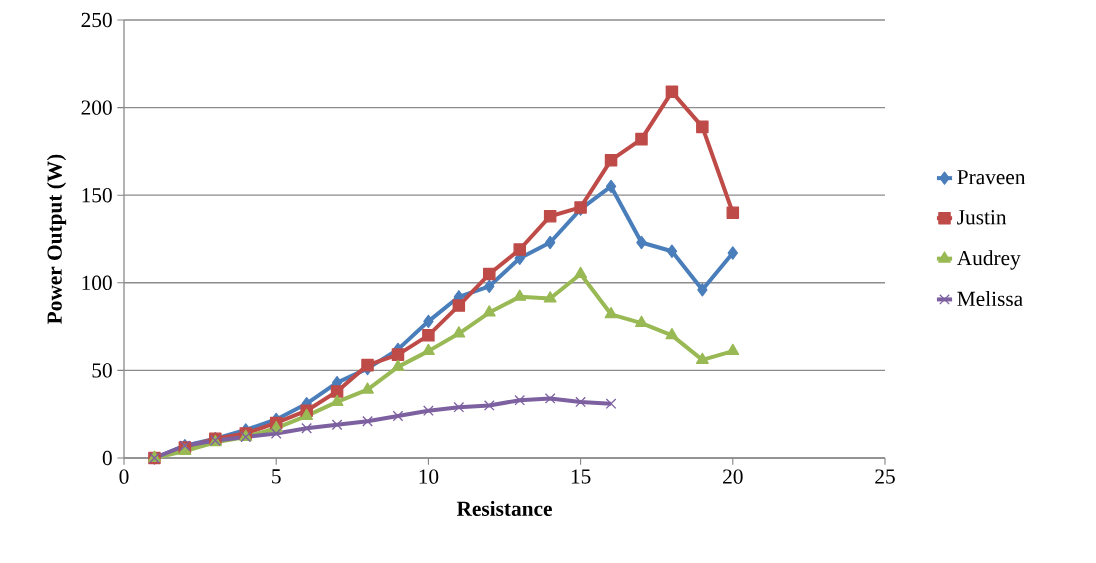  Describe the element at coordinates (581, 476) in the screenshot. I see `x-tick-label: 15` at that location.